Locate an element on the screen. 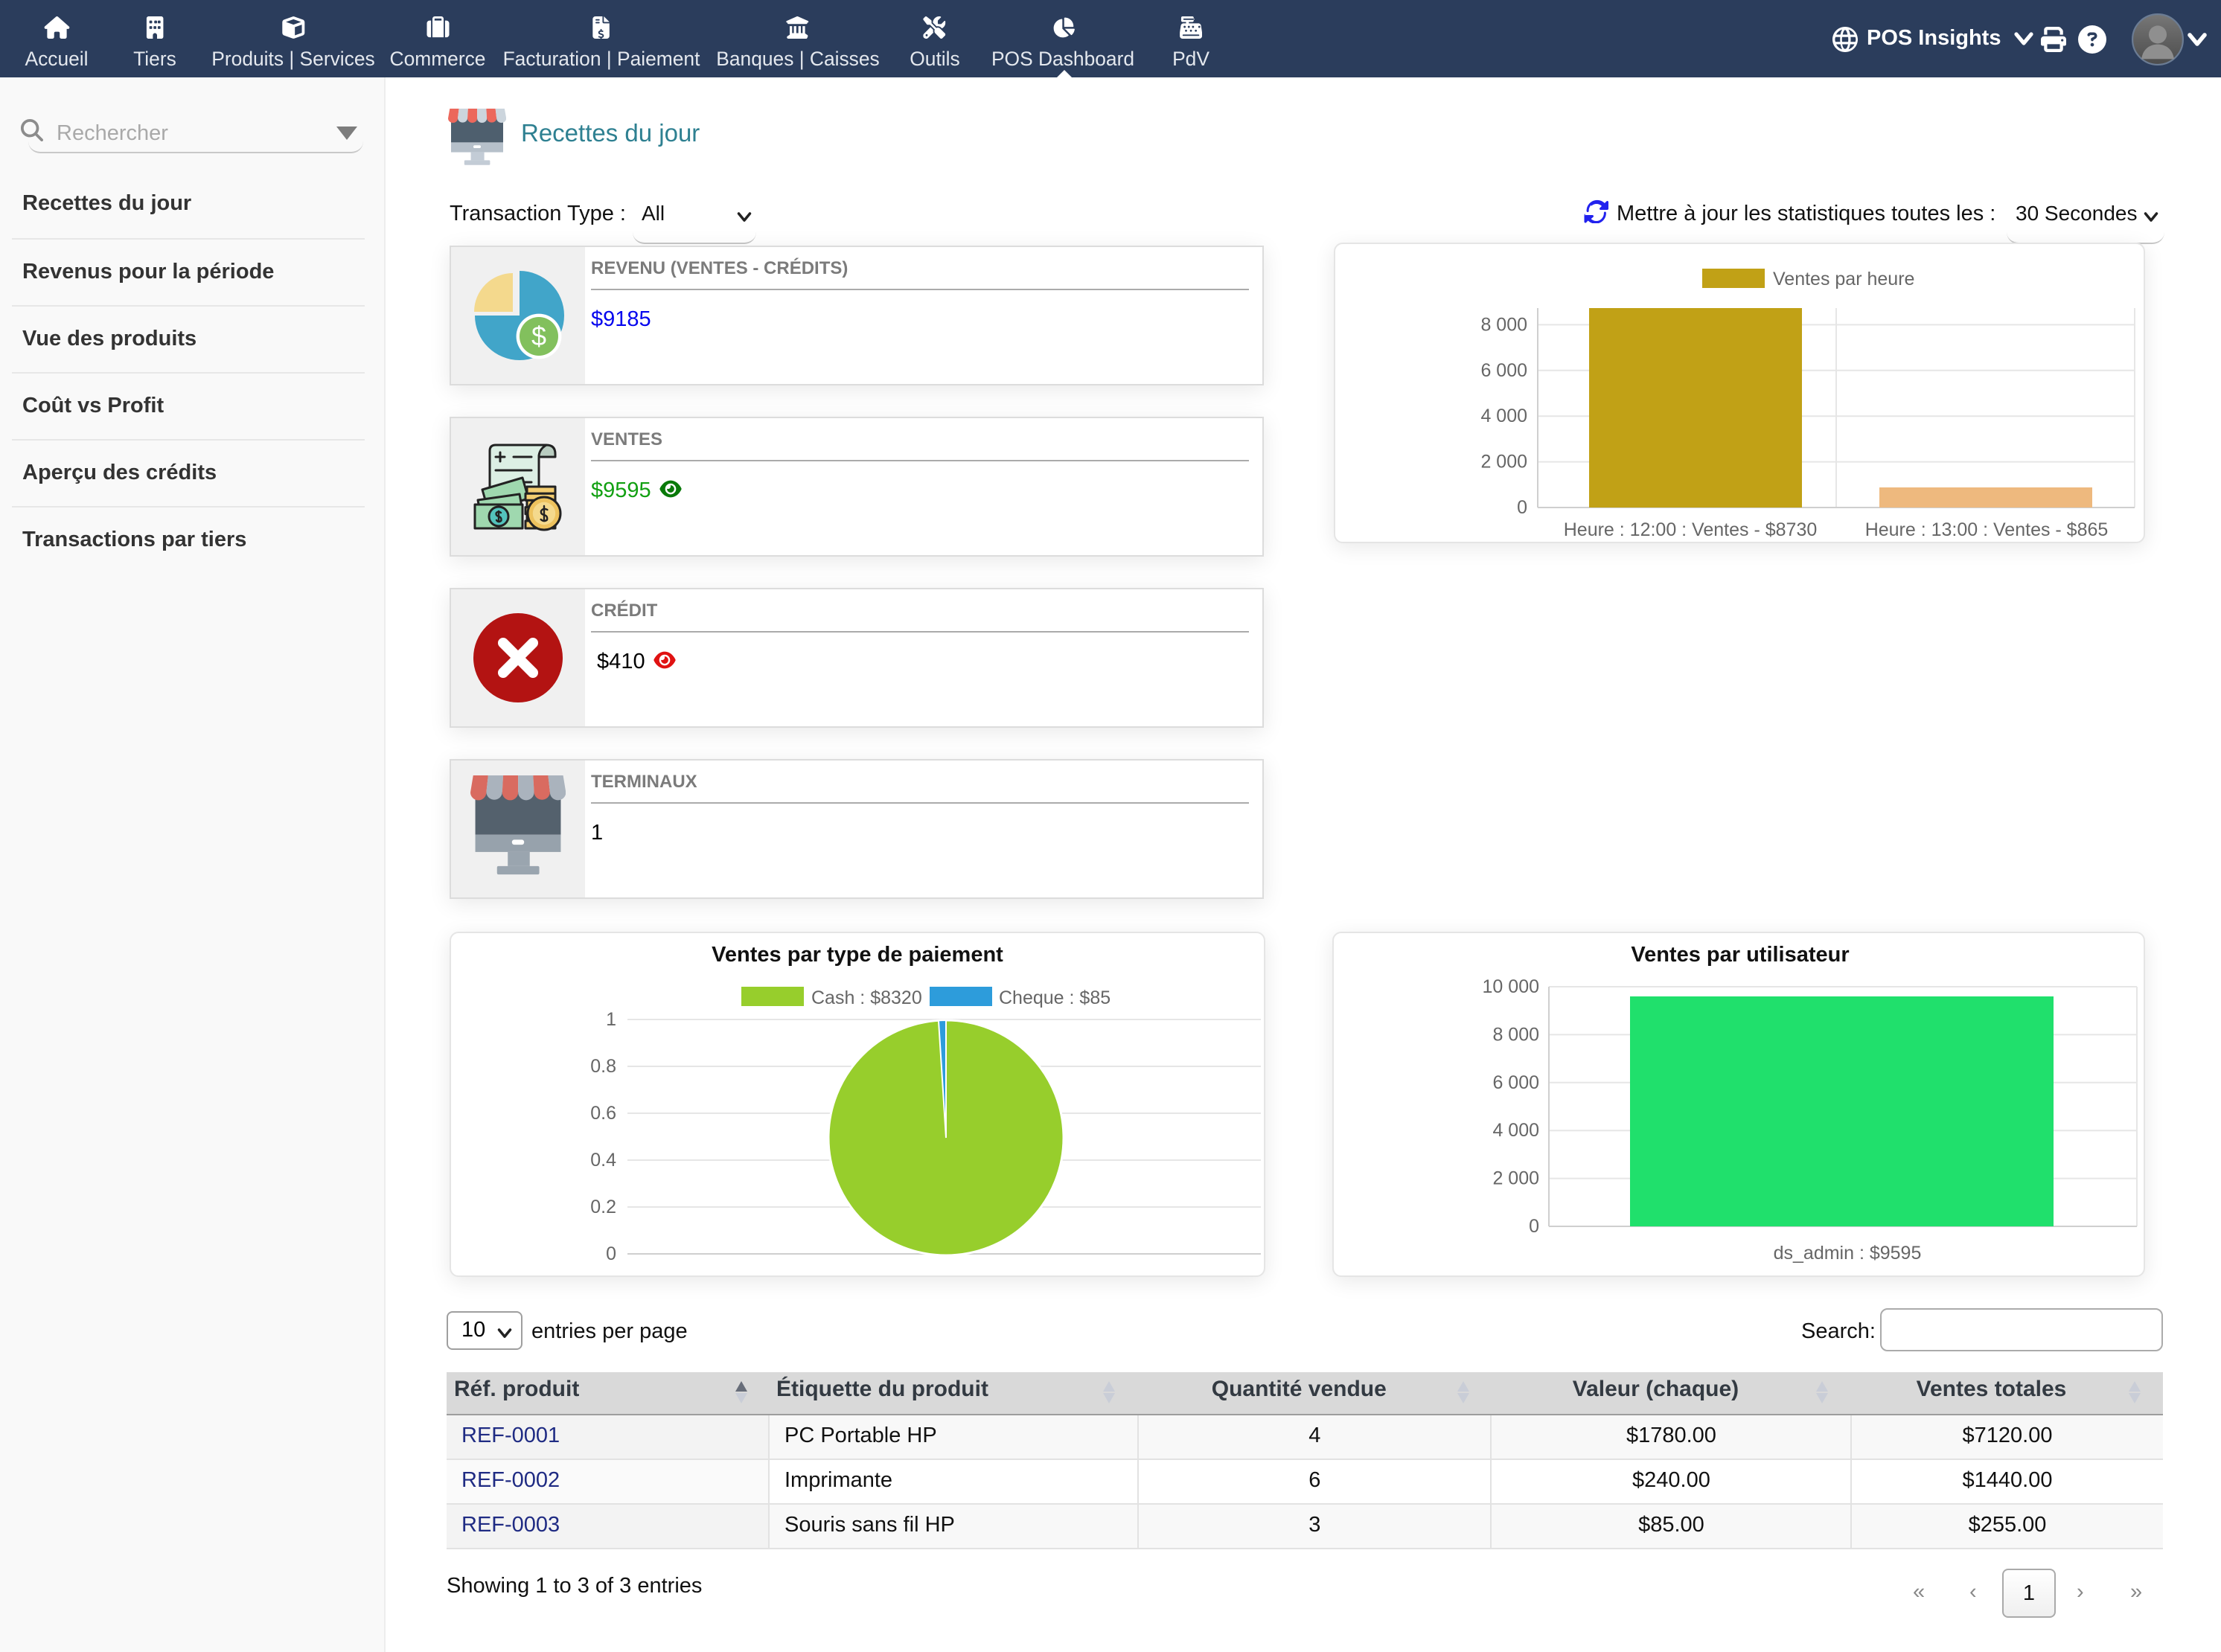 This screenshot has height=1652, width=2221. svg-text: 0.8 is located at coordinates (603, 1066).